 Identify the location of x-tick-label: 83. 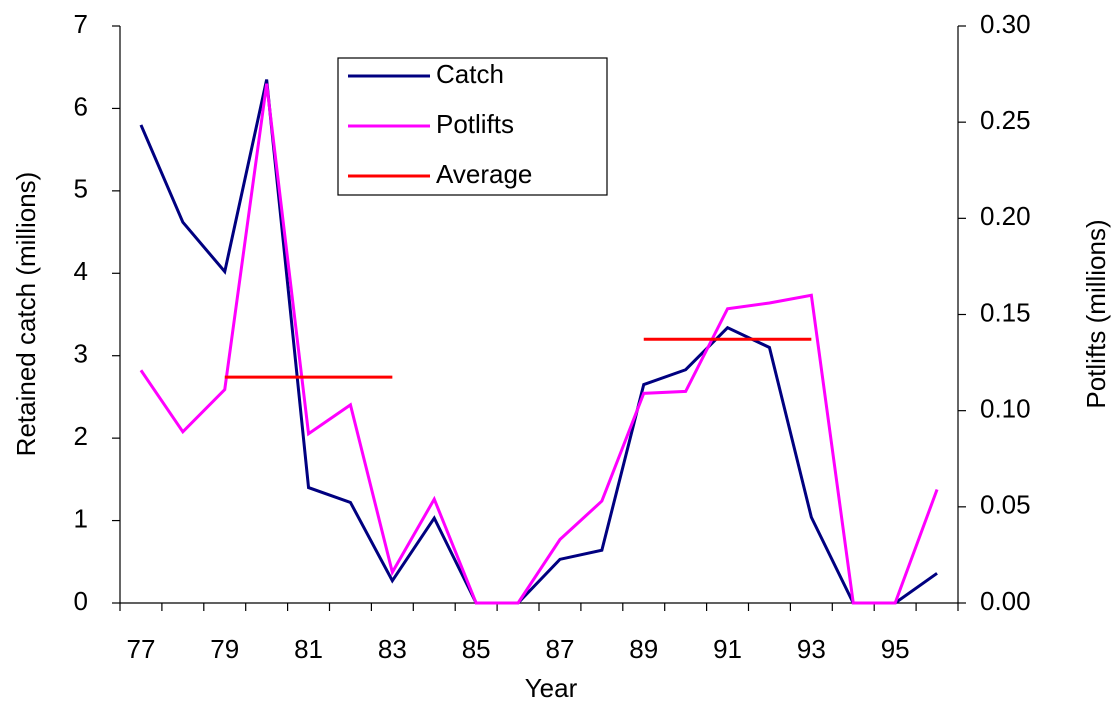
(392, 649).